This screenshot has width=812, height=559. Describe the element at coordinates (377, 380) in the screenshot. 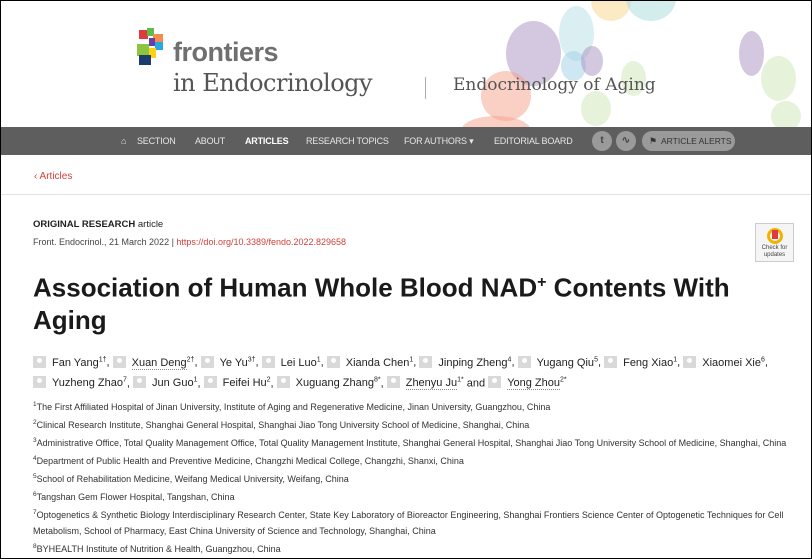

I see `author-affiliation: 8*` at that location.